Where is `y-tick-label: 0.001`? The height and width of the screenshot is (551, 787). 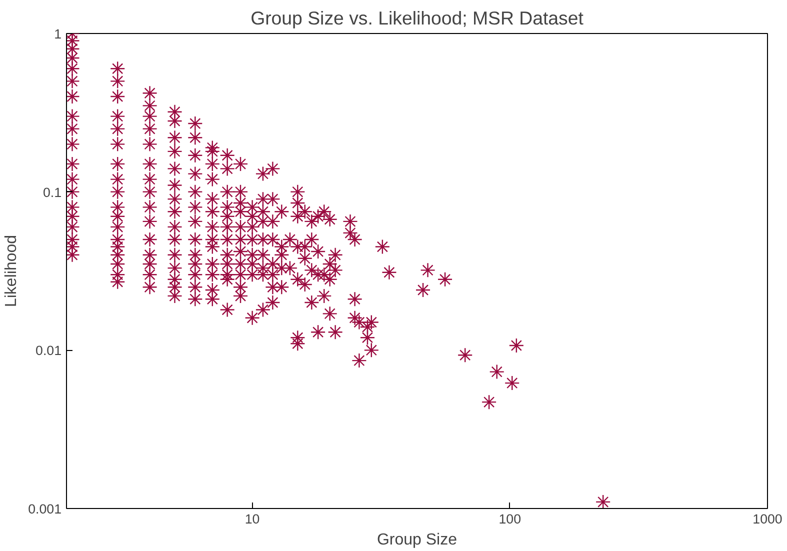
y-tick-label: 0.001 is located at coordinates (45, 509).